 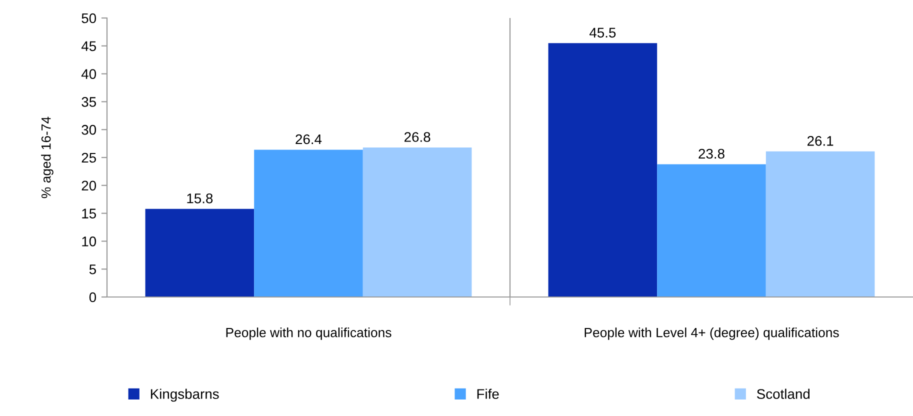 What do you see at coordinates (88, 74) in the screenshot?
I see `y-tick-label: 40` at bounding box center [88, 74].